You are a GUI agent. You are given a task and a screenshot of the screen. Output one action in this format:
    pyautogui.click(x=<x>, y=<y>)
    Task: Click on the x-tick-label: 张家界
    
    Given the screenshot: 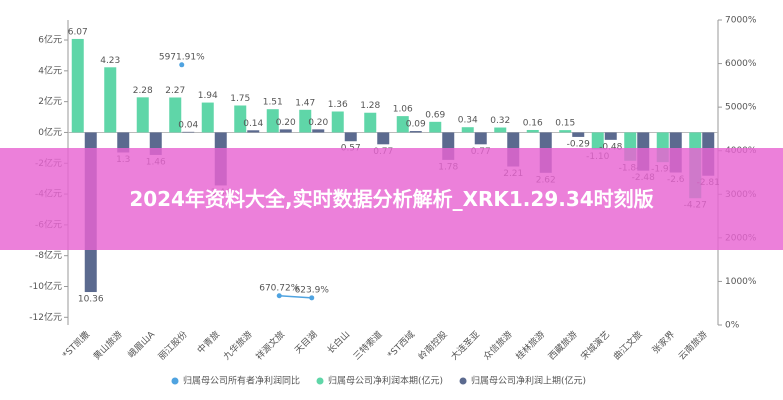 What is the action you would take?
    pyautogui.click(x=664, y=342)
    